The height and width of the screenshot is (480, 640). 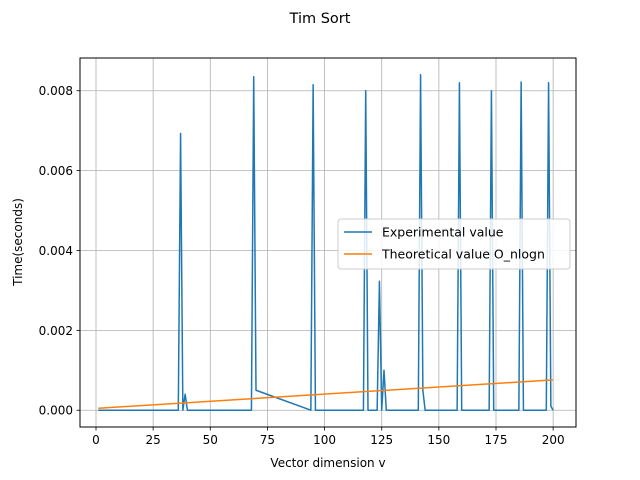 What do you see at coordinates (443, 232) in the screenshot?
I see `legend-label: Experimental value` at bounding box center [443, 232].